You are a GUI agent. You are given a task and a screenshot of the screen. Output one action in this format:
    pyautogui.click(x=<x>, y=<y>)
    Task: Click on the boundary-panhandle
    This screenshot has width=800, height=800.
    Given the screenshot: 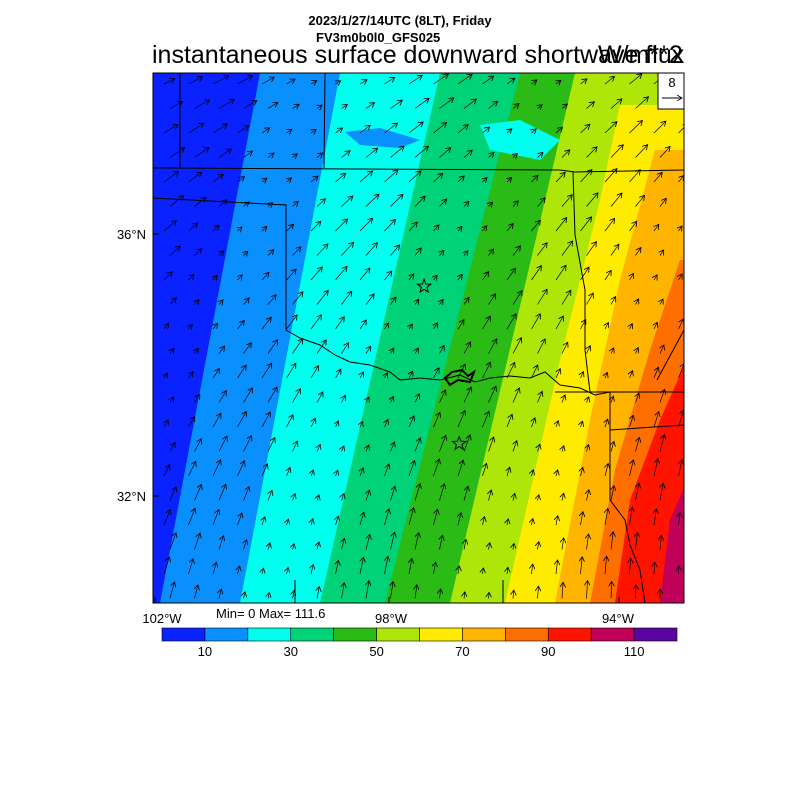 What is the action you would take?
    pyautogui.click(x=220, y=263)
    